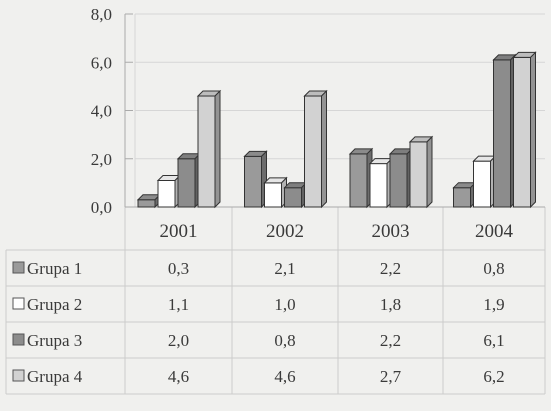  I want to click on y-tick-label: 2,0, so click(101, 159).